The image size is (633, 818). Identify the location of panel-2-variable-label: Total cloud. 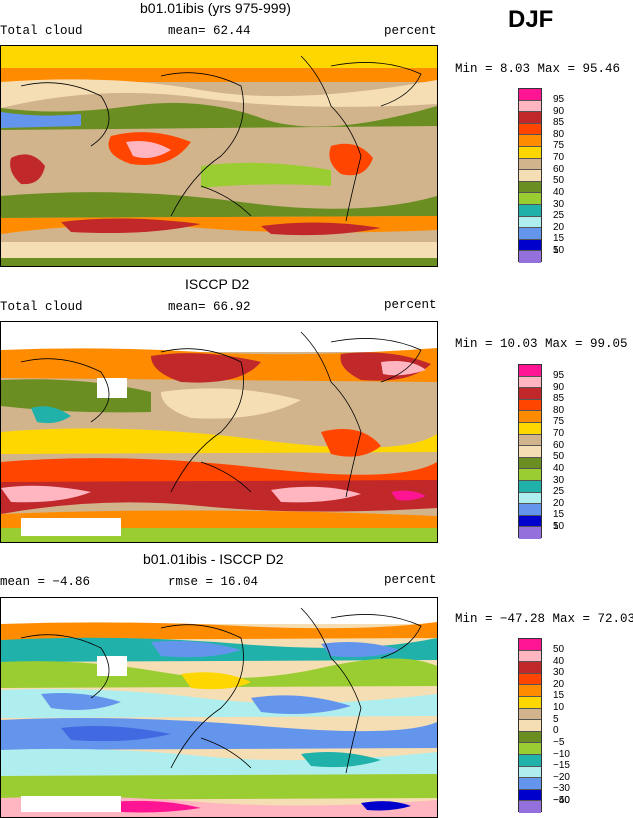
(41, 307).